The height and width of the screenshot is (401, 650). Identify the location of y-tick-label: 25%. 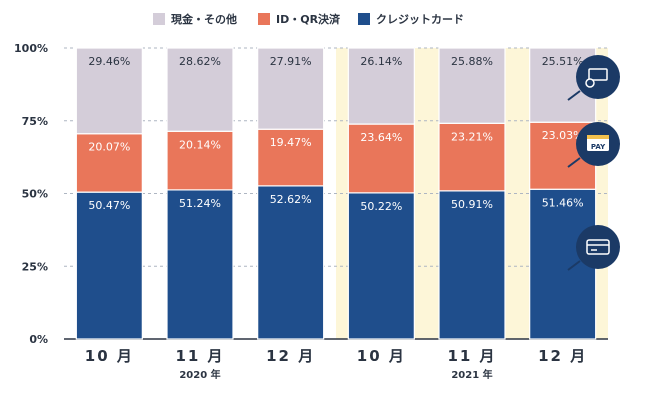
(35, 266).